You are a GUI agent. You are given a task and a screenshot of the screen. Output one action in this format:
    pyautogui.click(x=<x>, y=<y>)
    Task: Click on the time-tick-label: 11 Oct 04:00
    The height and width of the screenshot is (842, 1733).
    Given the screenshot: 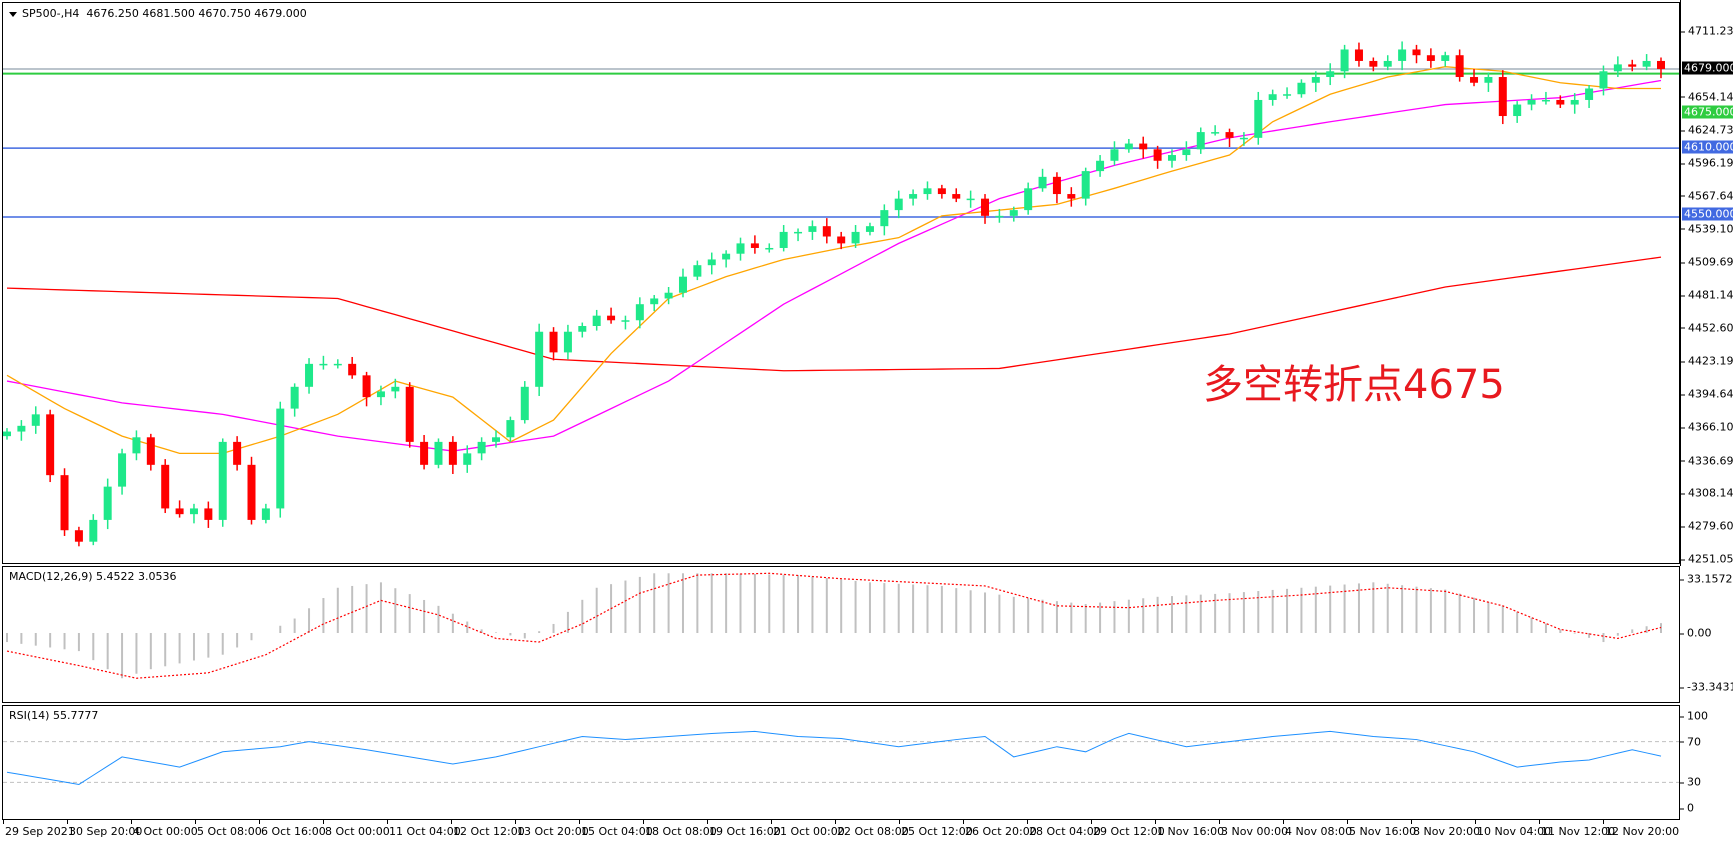 What is the action you would take?
    pyautogui.click(x=424, y=829)
    